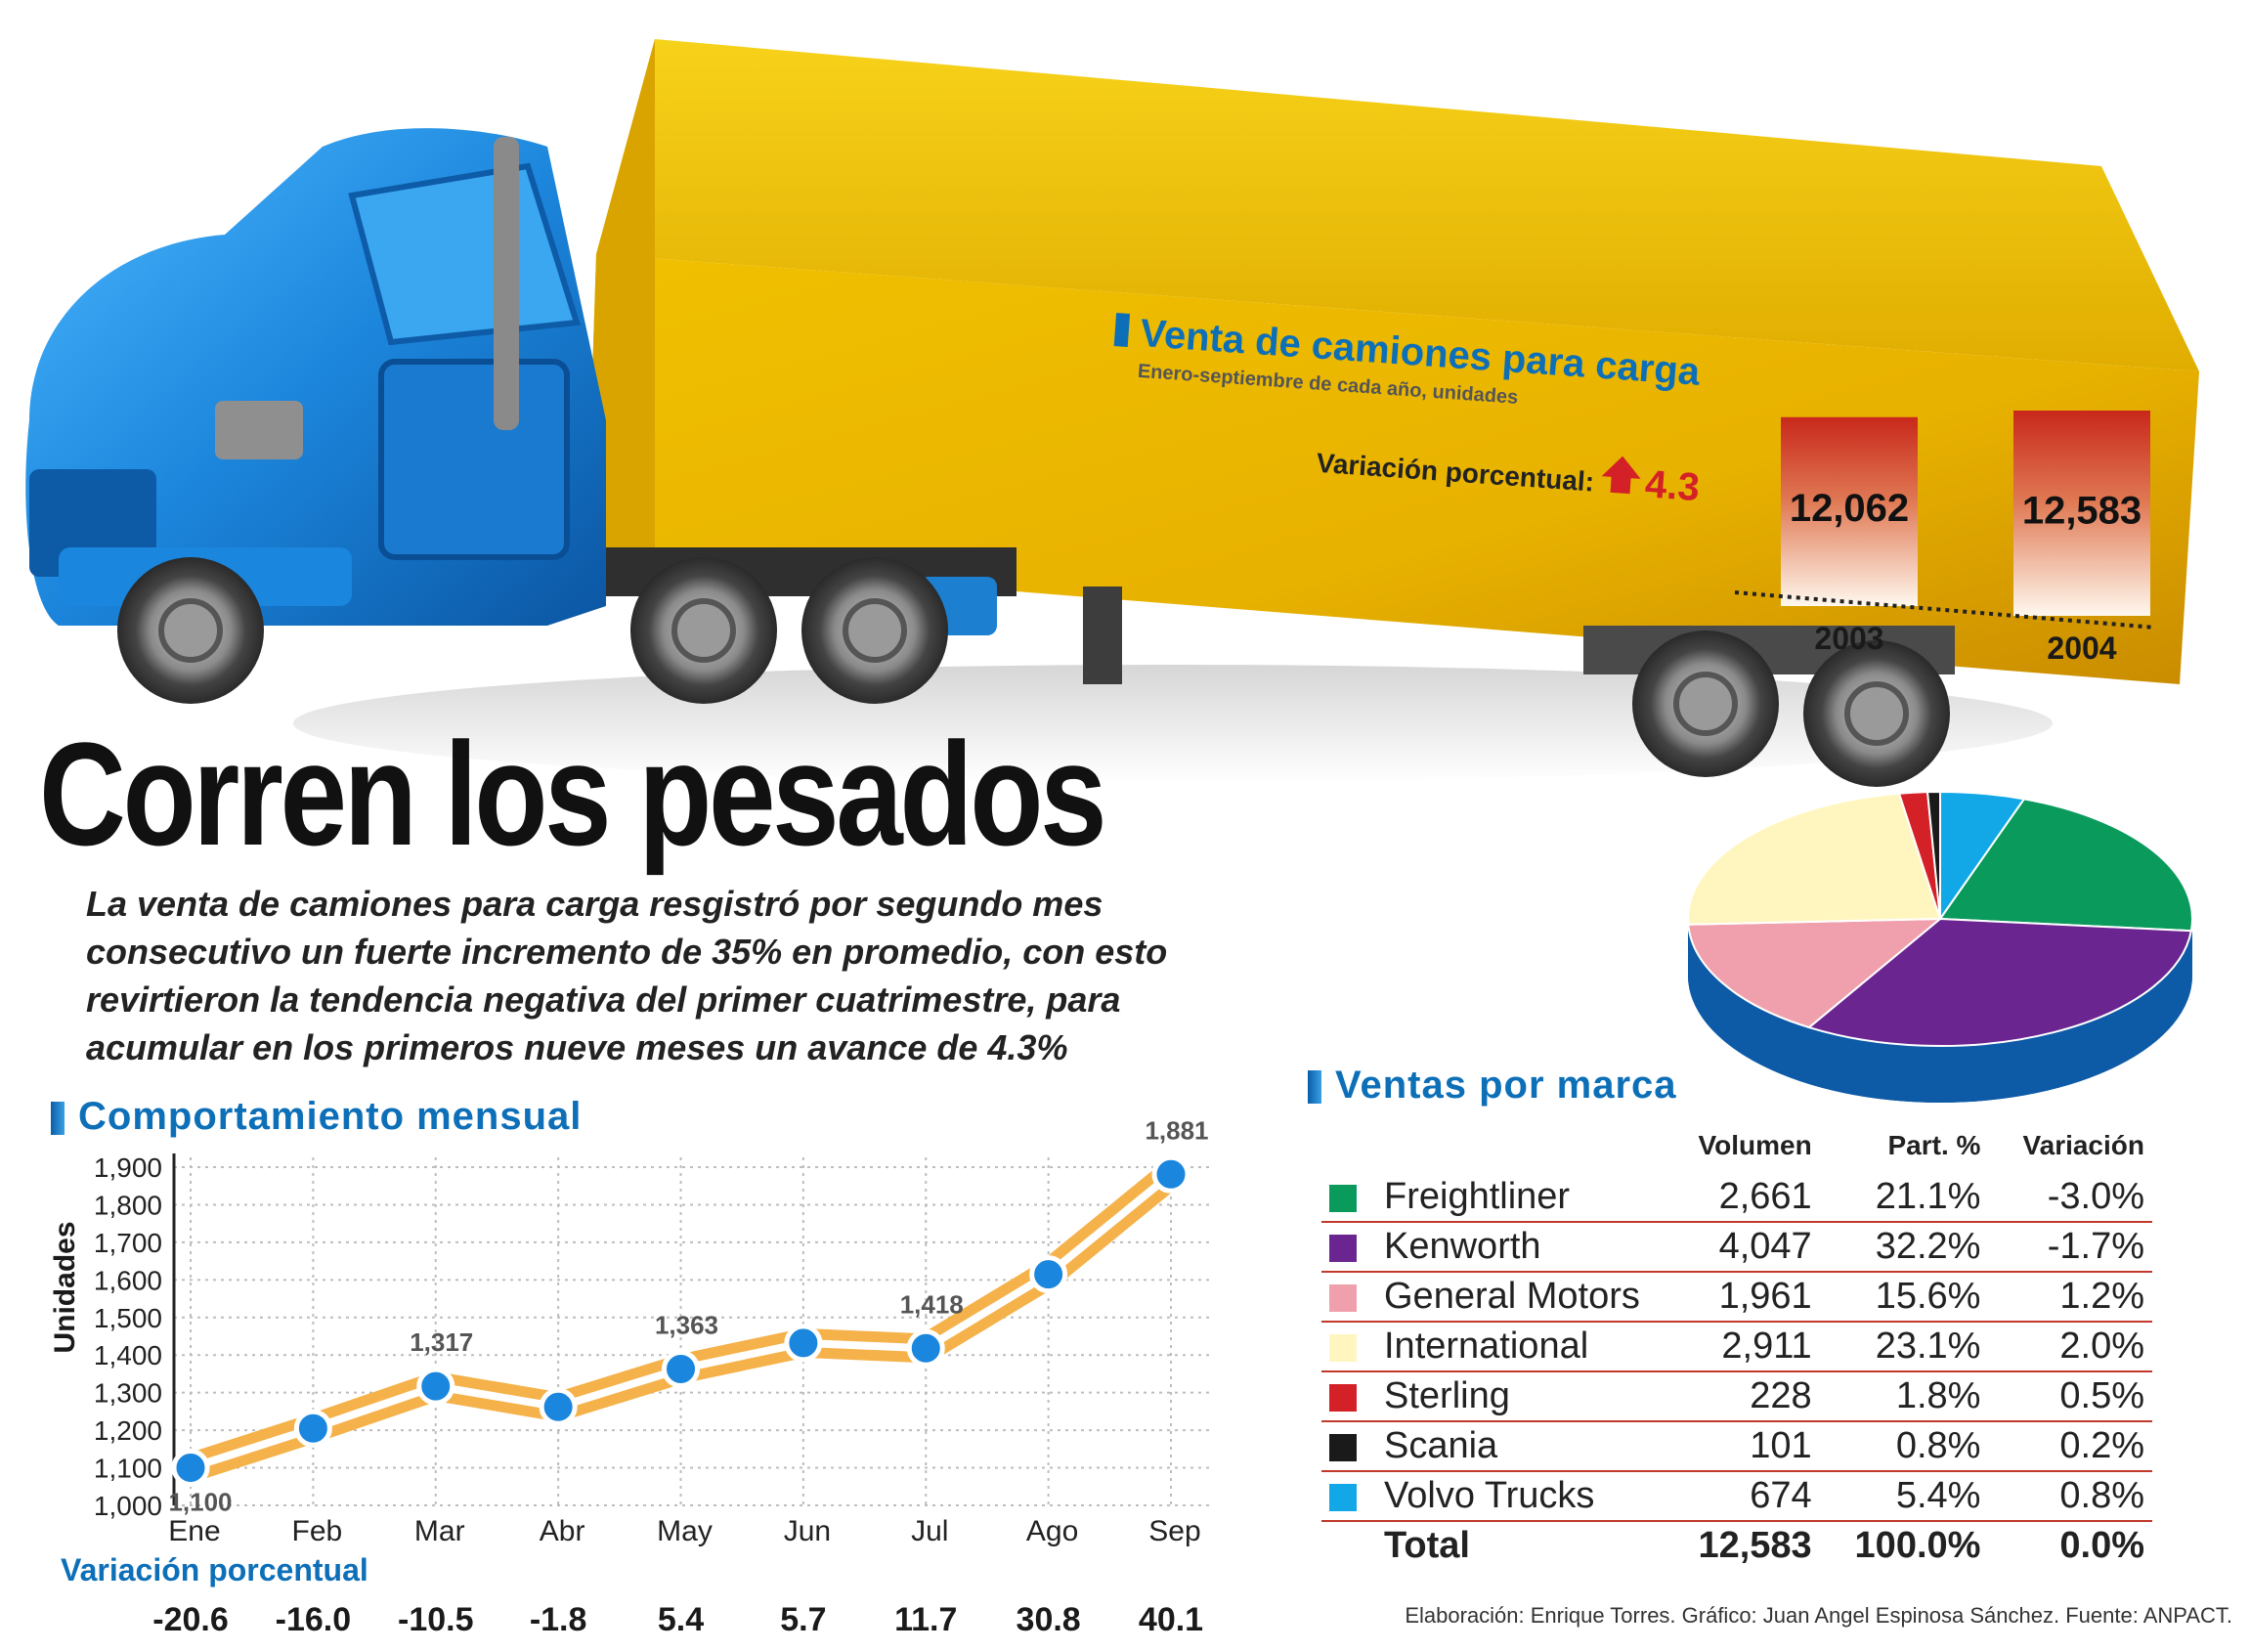 The height and width of the screenshot is (1652, 2250). I want to click on variation-value: 4.3, so click(1673, 485).